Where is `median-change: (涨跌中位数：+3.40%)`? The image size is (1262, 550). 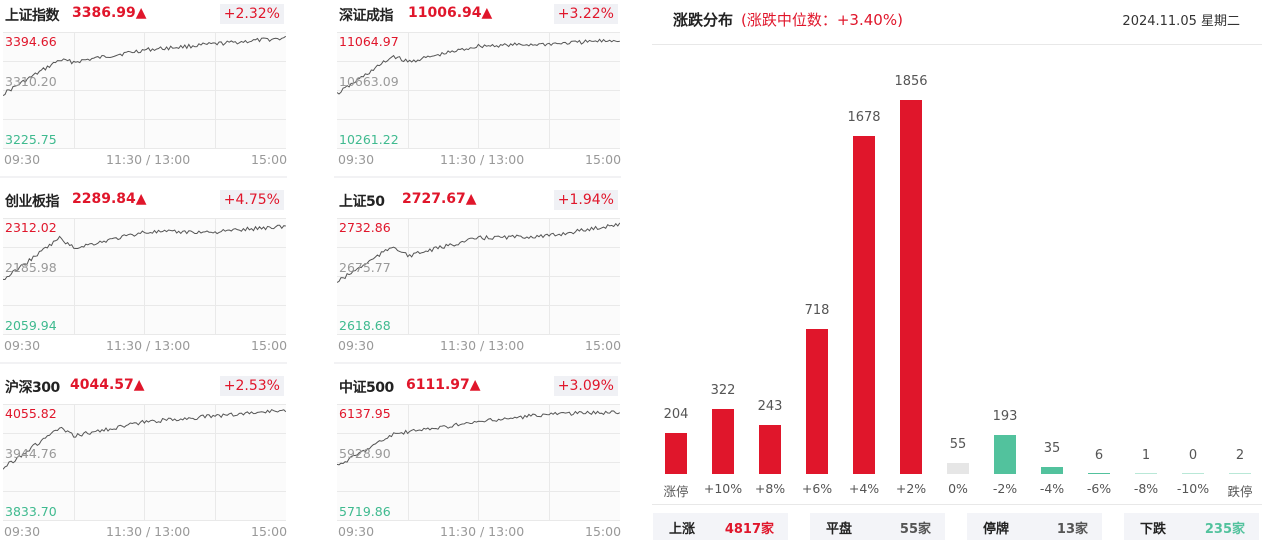 median-change: (涨跌中位数：+3.40%) is located at coordinates (822, 20).